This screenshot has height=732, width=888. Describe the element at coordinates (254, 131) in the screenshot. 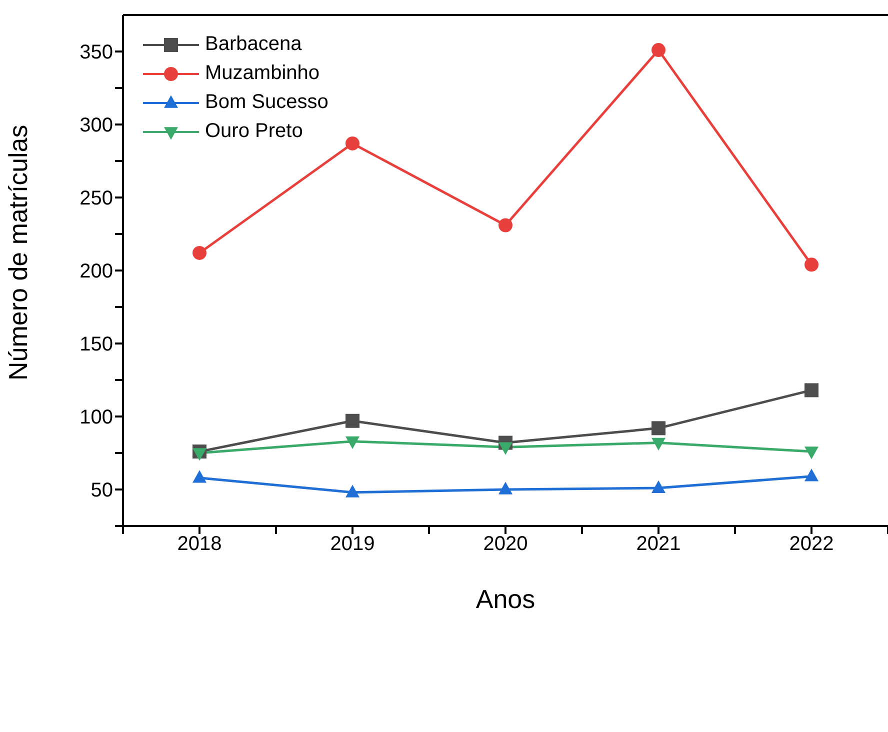

I see `legend-label: Ouro Preto` at that location.